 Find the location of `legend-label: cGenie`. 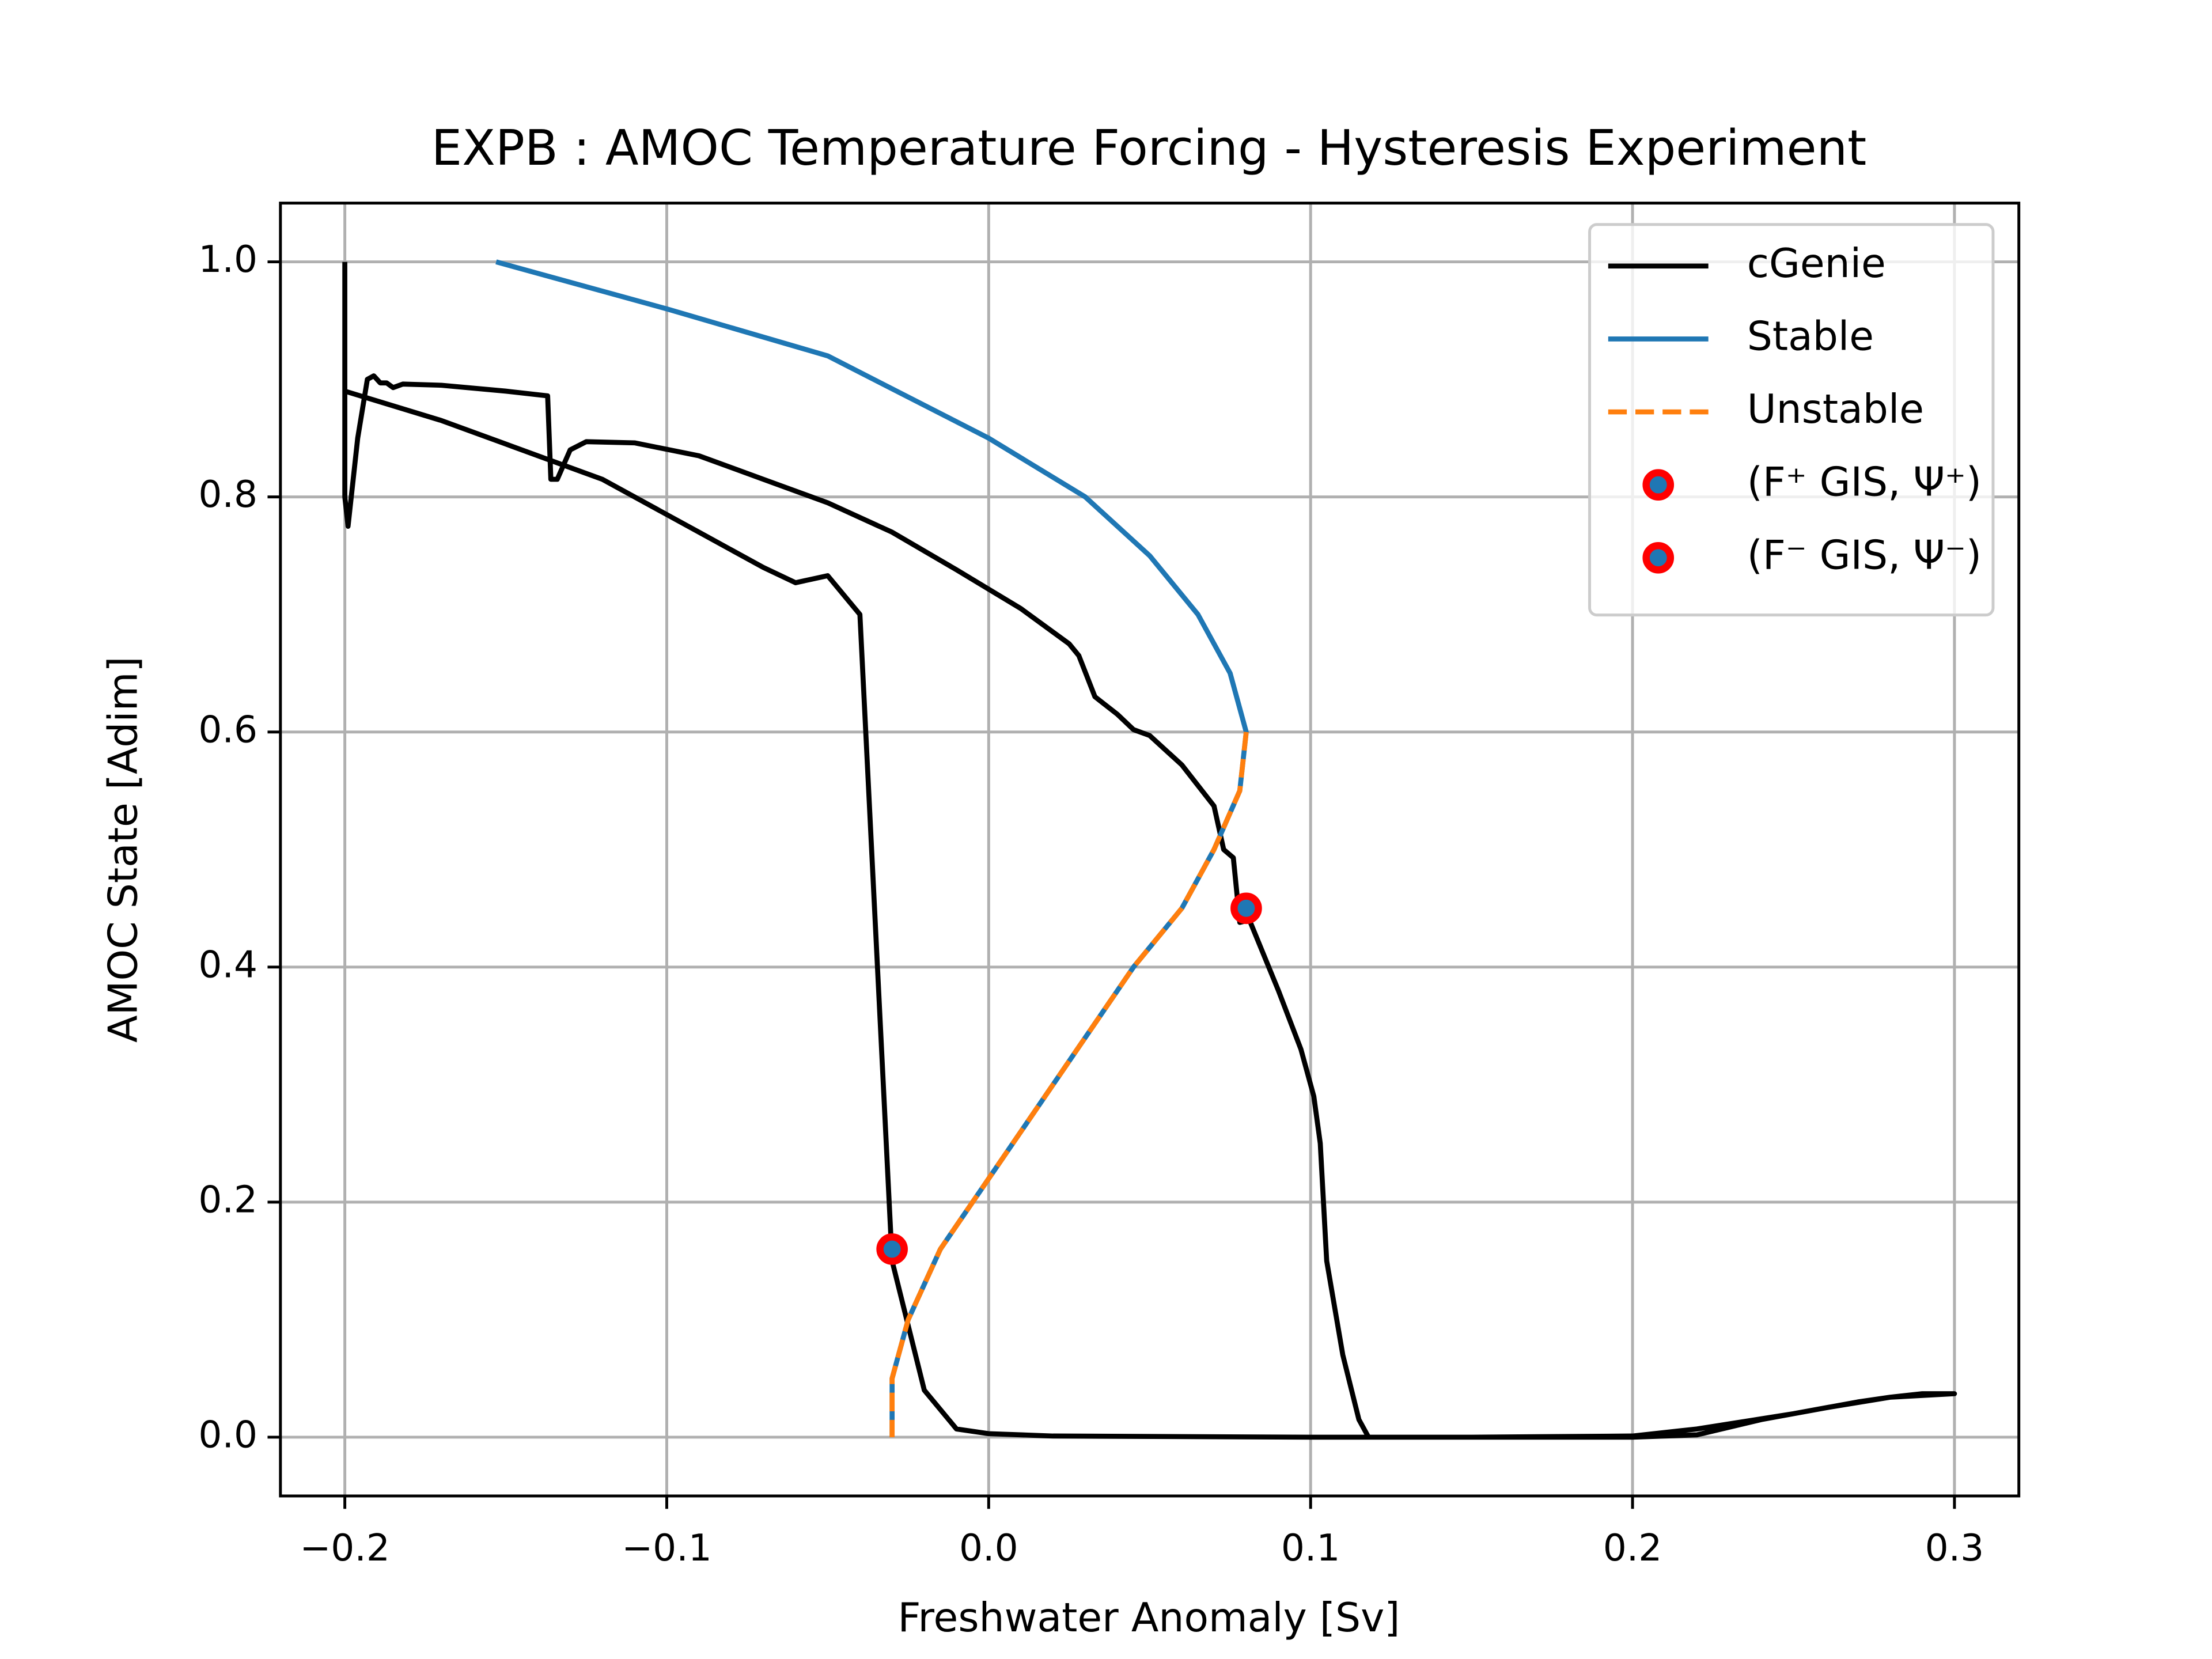

legend-label: cGenie is located at coordinates (1816, 263).